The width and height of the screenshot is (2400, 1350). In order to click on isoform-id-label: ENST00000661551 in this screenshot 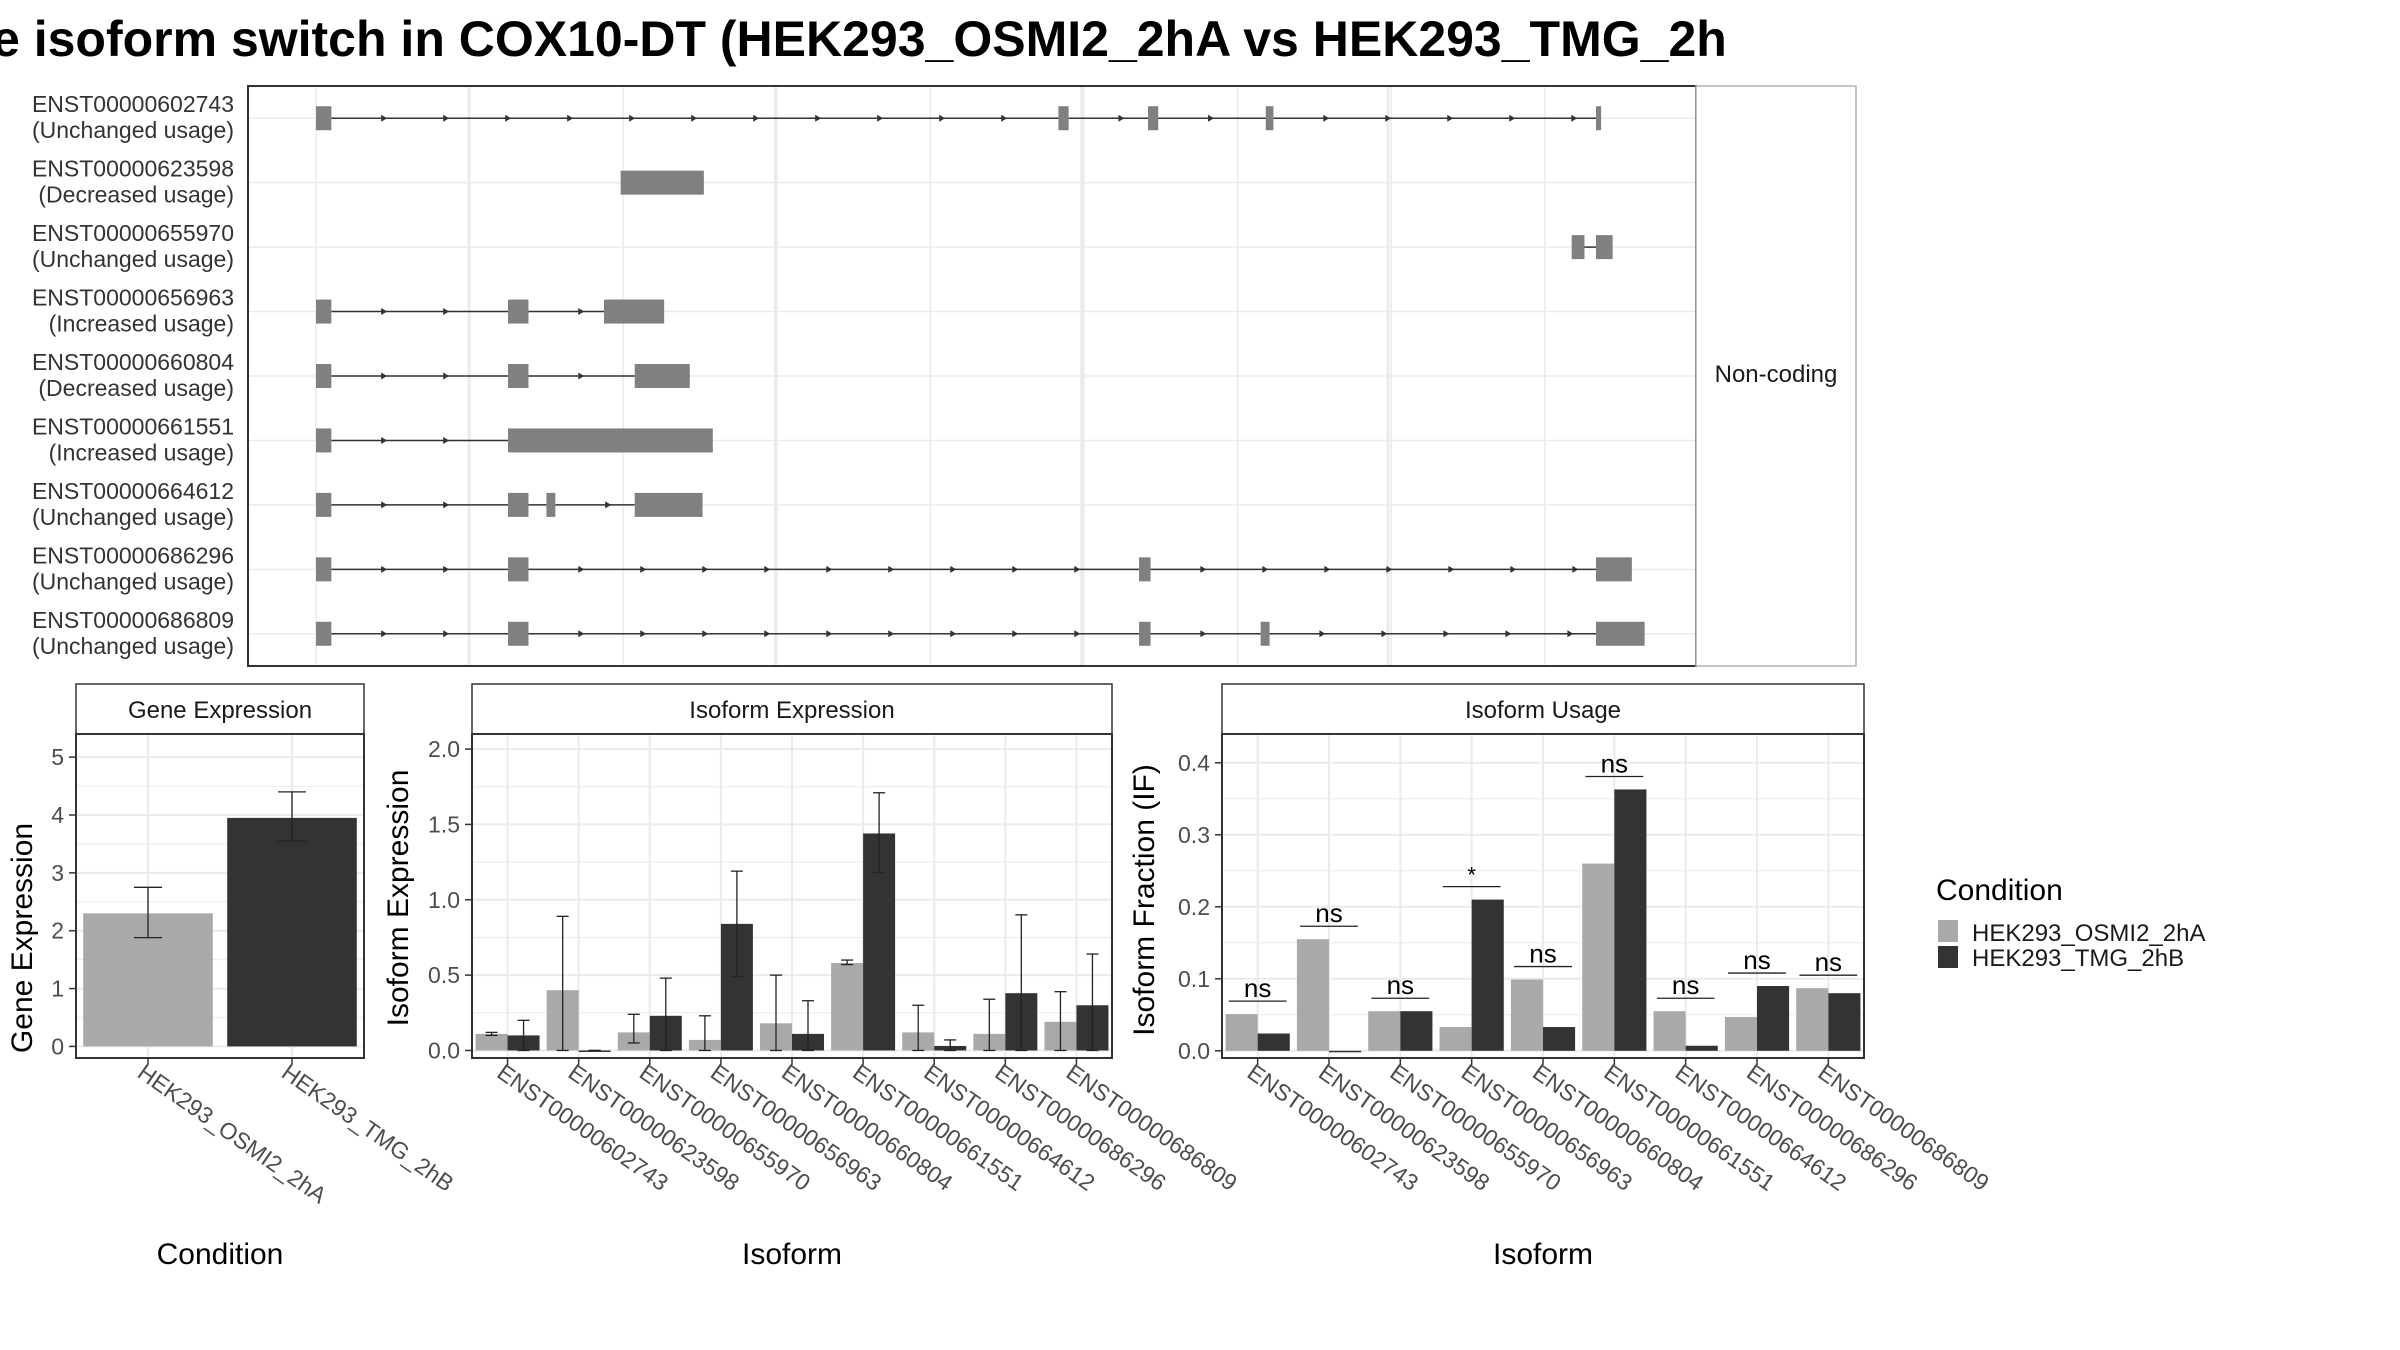, I will do `click(133, 426)`.